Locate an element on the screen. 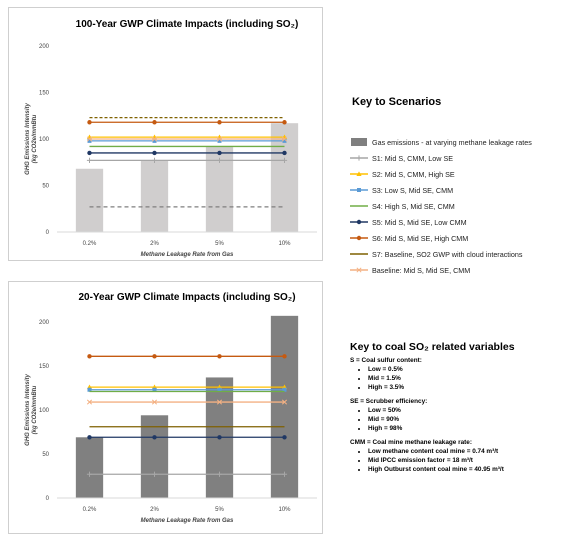  key-scenarios-title: Key to Scenarios is located at coordinates (397, 102).